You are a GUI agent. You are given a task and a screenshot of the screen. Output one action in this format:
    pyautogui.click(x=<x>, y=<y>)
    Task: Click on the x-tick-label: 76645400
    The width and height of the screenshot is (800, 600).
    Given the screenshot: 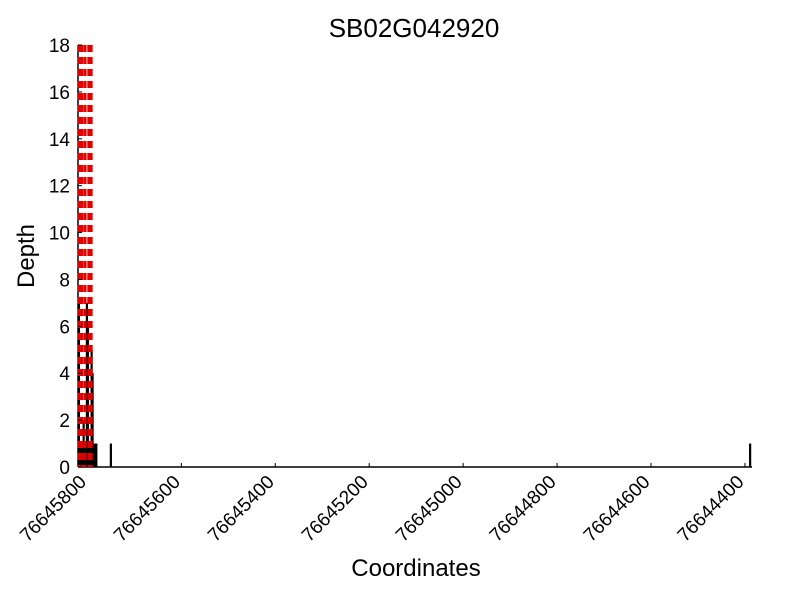 What is the action you would take?
    pyautogui.click(x=241, y=509)
    